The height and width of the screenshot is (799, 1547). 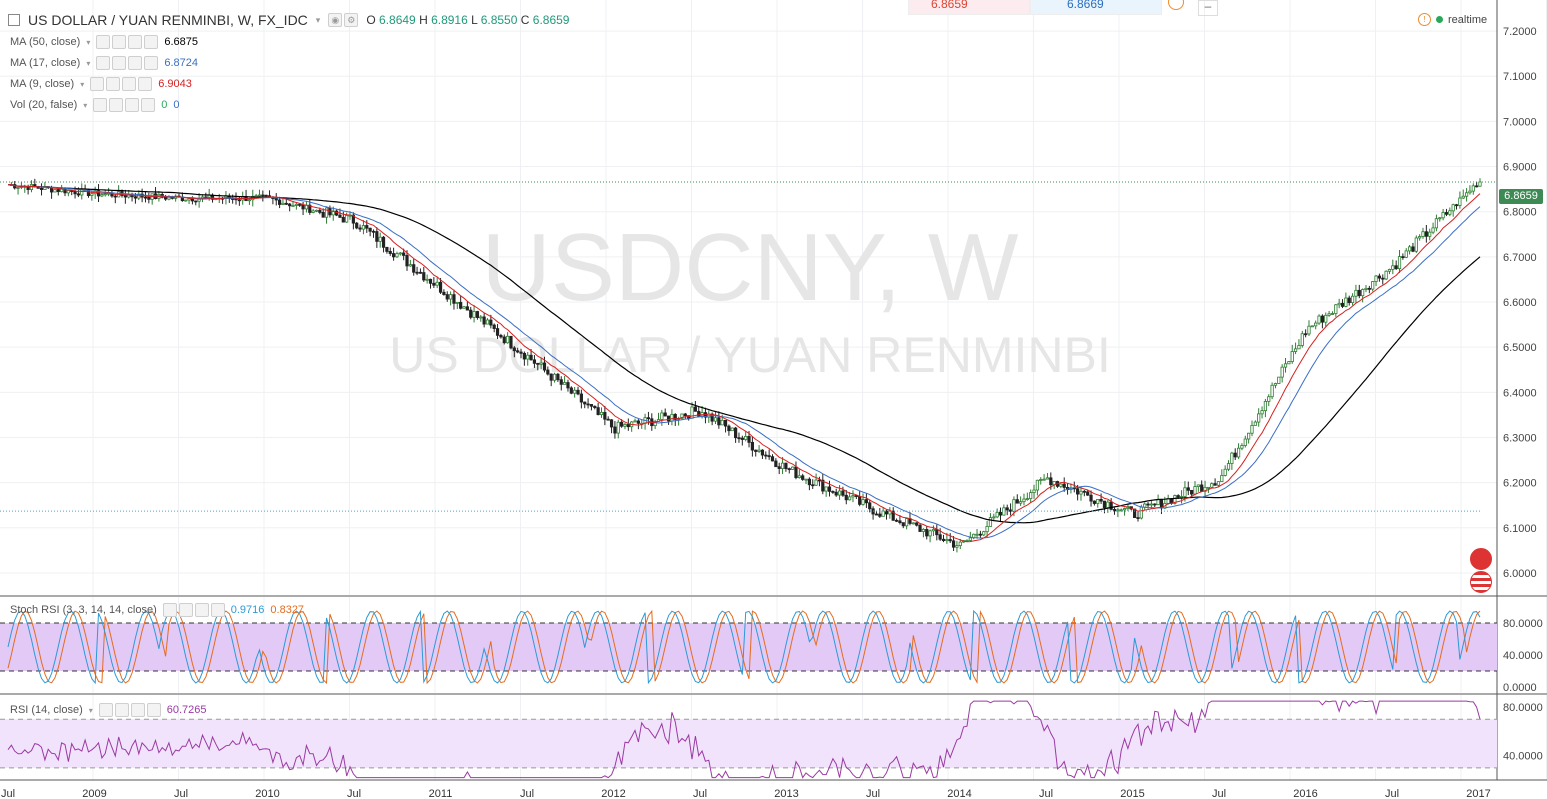 What do you see at coordinates (1208, 8) in the screenshot?
I see `minimize-button: –` at bounding box center [1208, 8].